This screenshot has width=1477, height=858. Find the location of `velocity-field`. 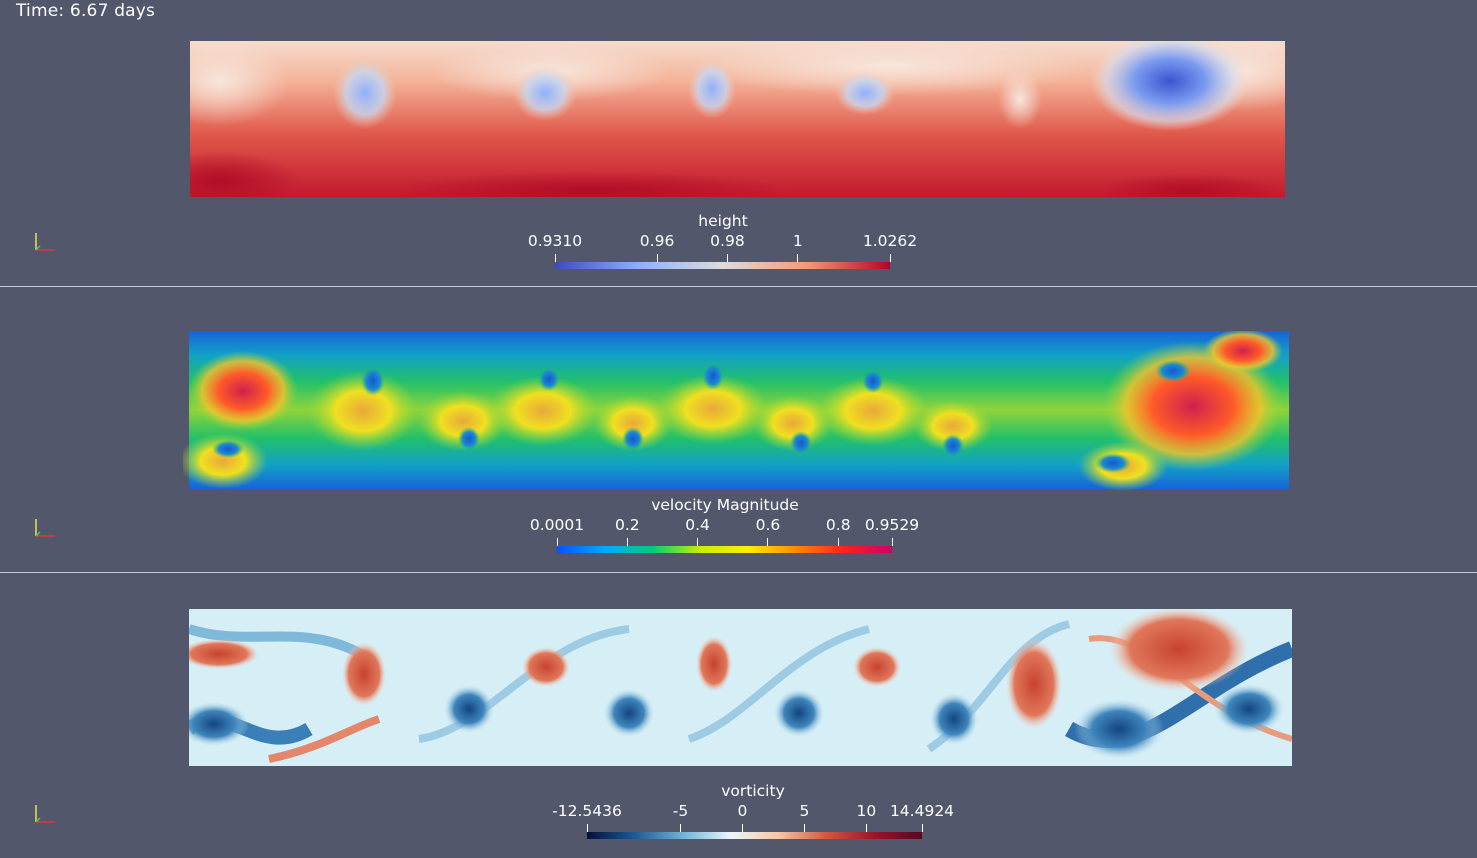

velocity-field is located at coordinates (742, 411).